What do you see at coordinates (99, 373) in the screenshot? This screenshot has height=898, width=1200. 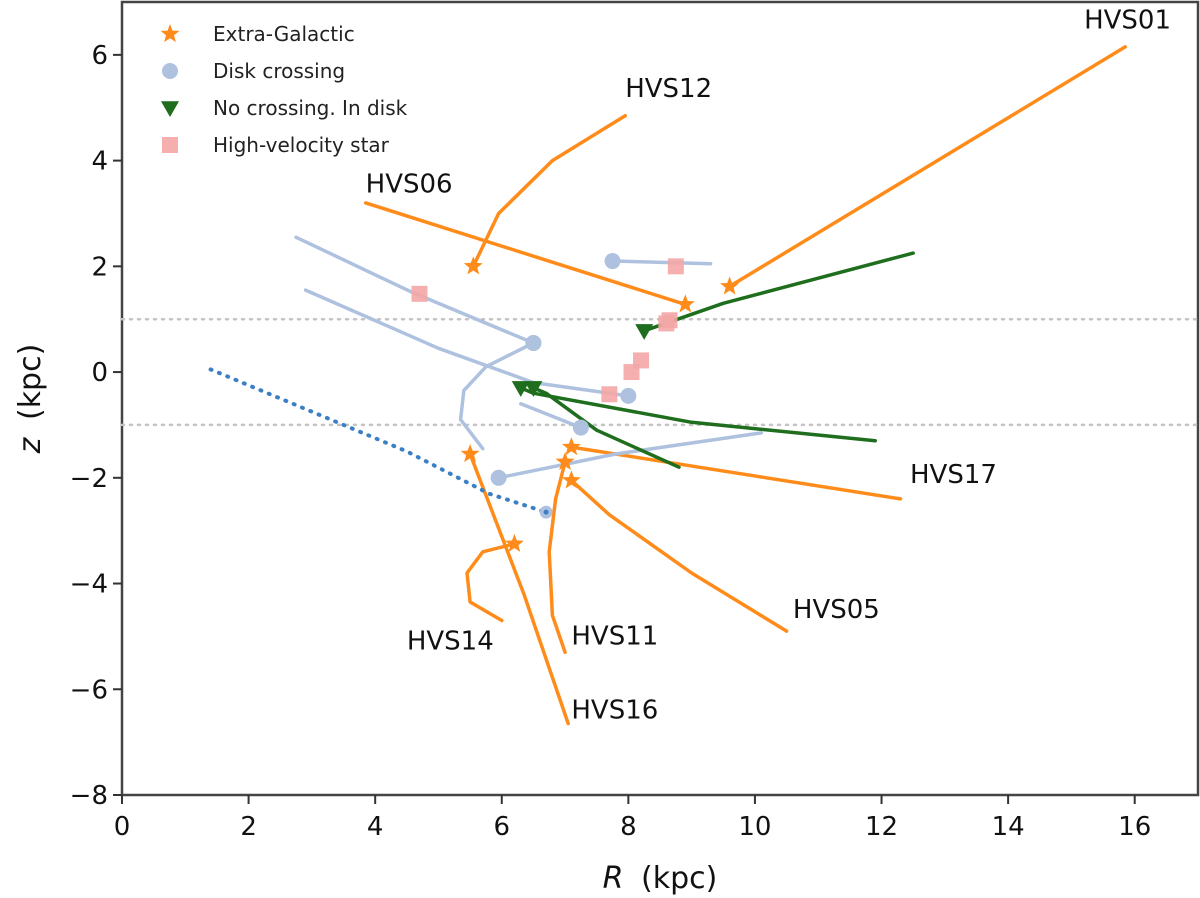 I see `y-tick-label: 0` at bounding box center [99, 373].